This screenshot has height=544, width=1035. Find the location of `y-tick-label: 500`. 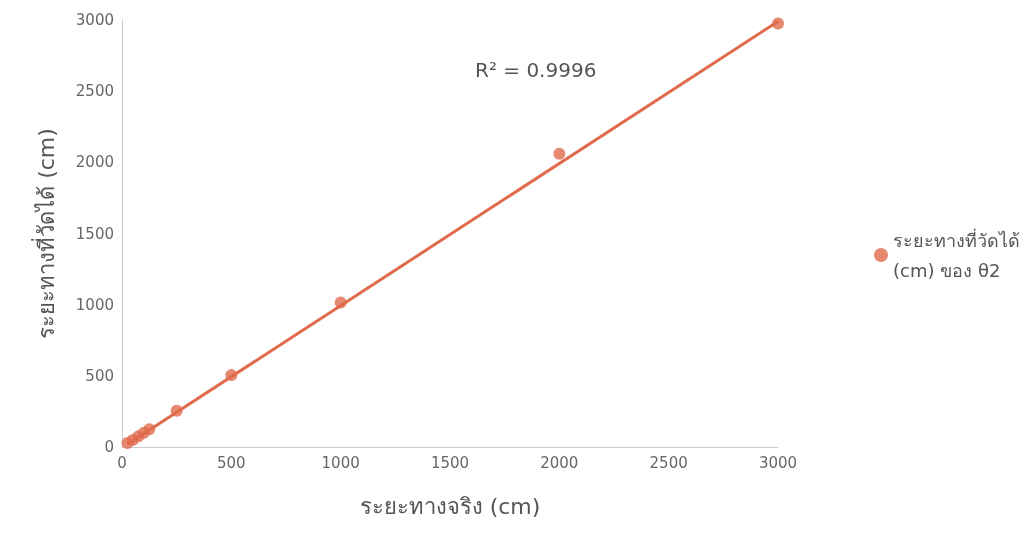

y-tick-label: 500 is located at coordinates (99, 375).